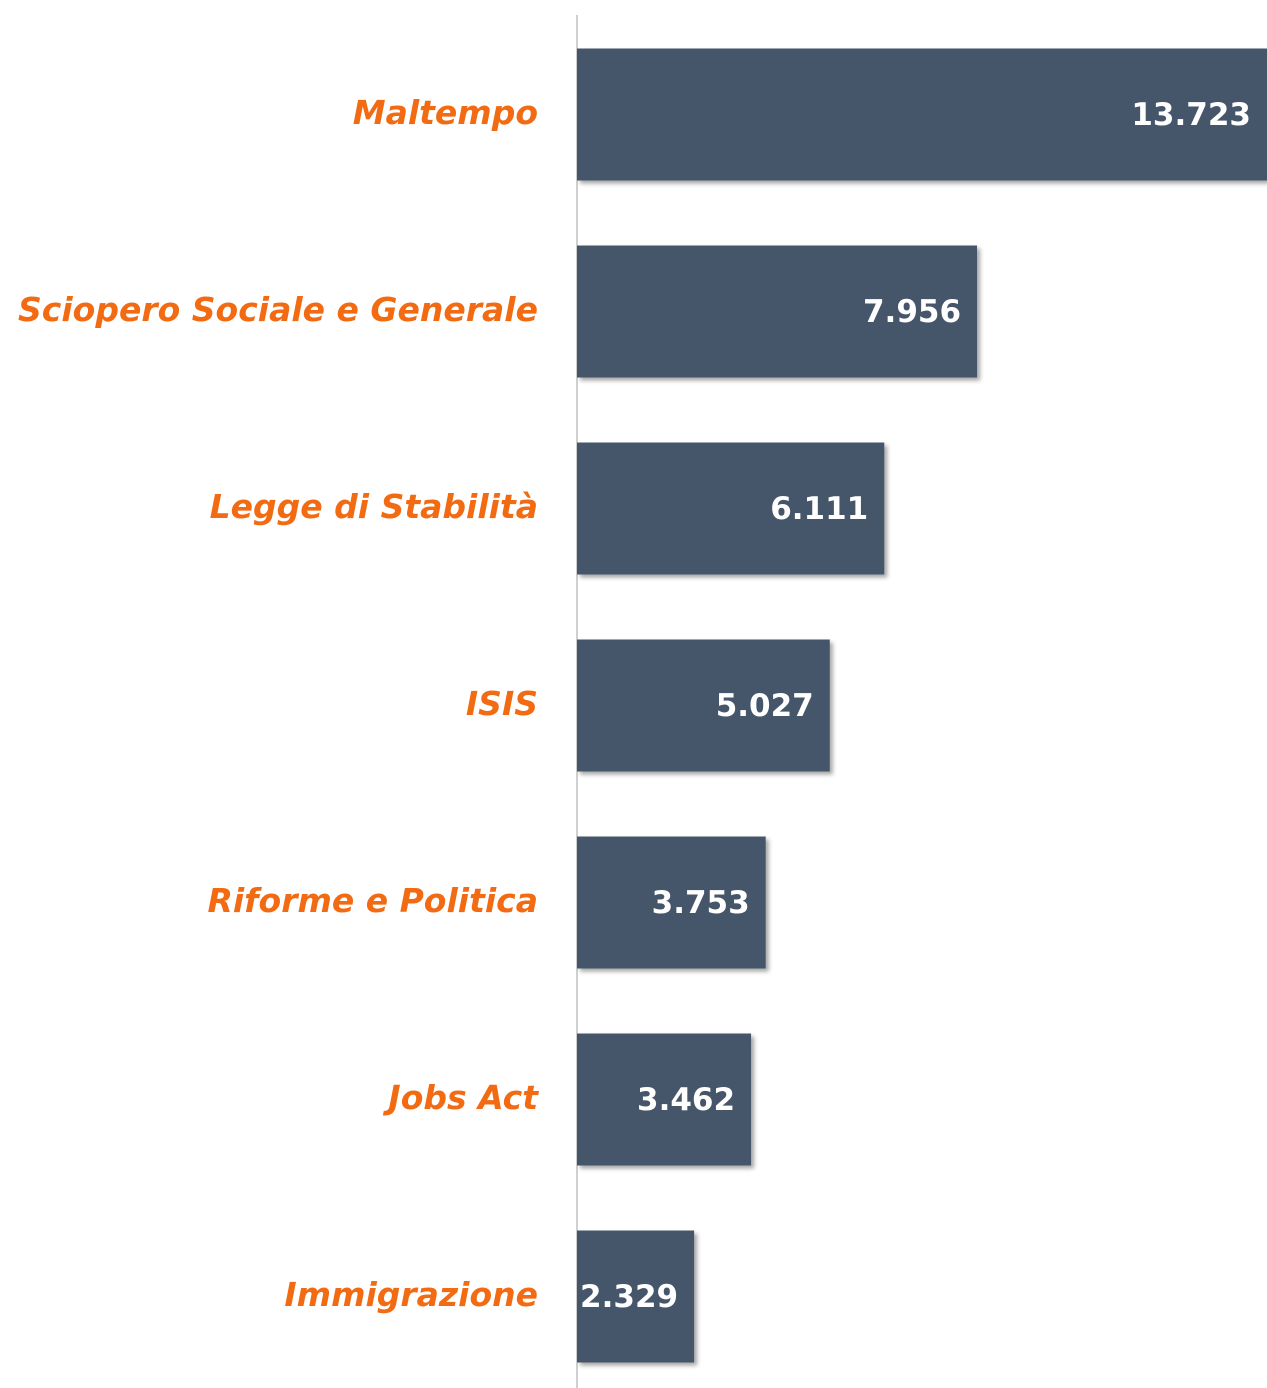 This screenshot has width=1267, height=1388. What do you see at coordinates (278, 309) in the screenshot?
I see `category-label: Sciopero Sociale e Generale` at bounding box center [278, 309].